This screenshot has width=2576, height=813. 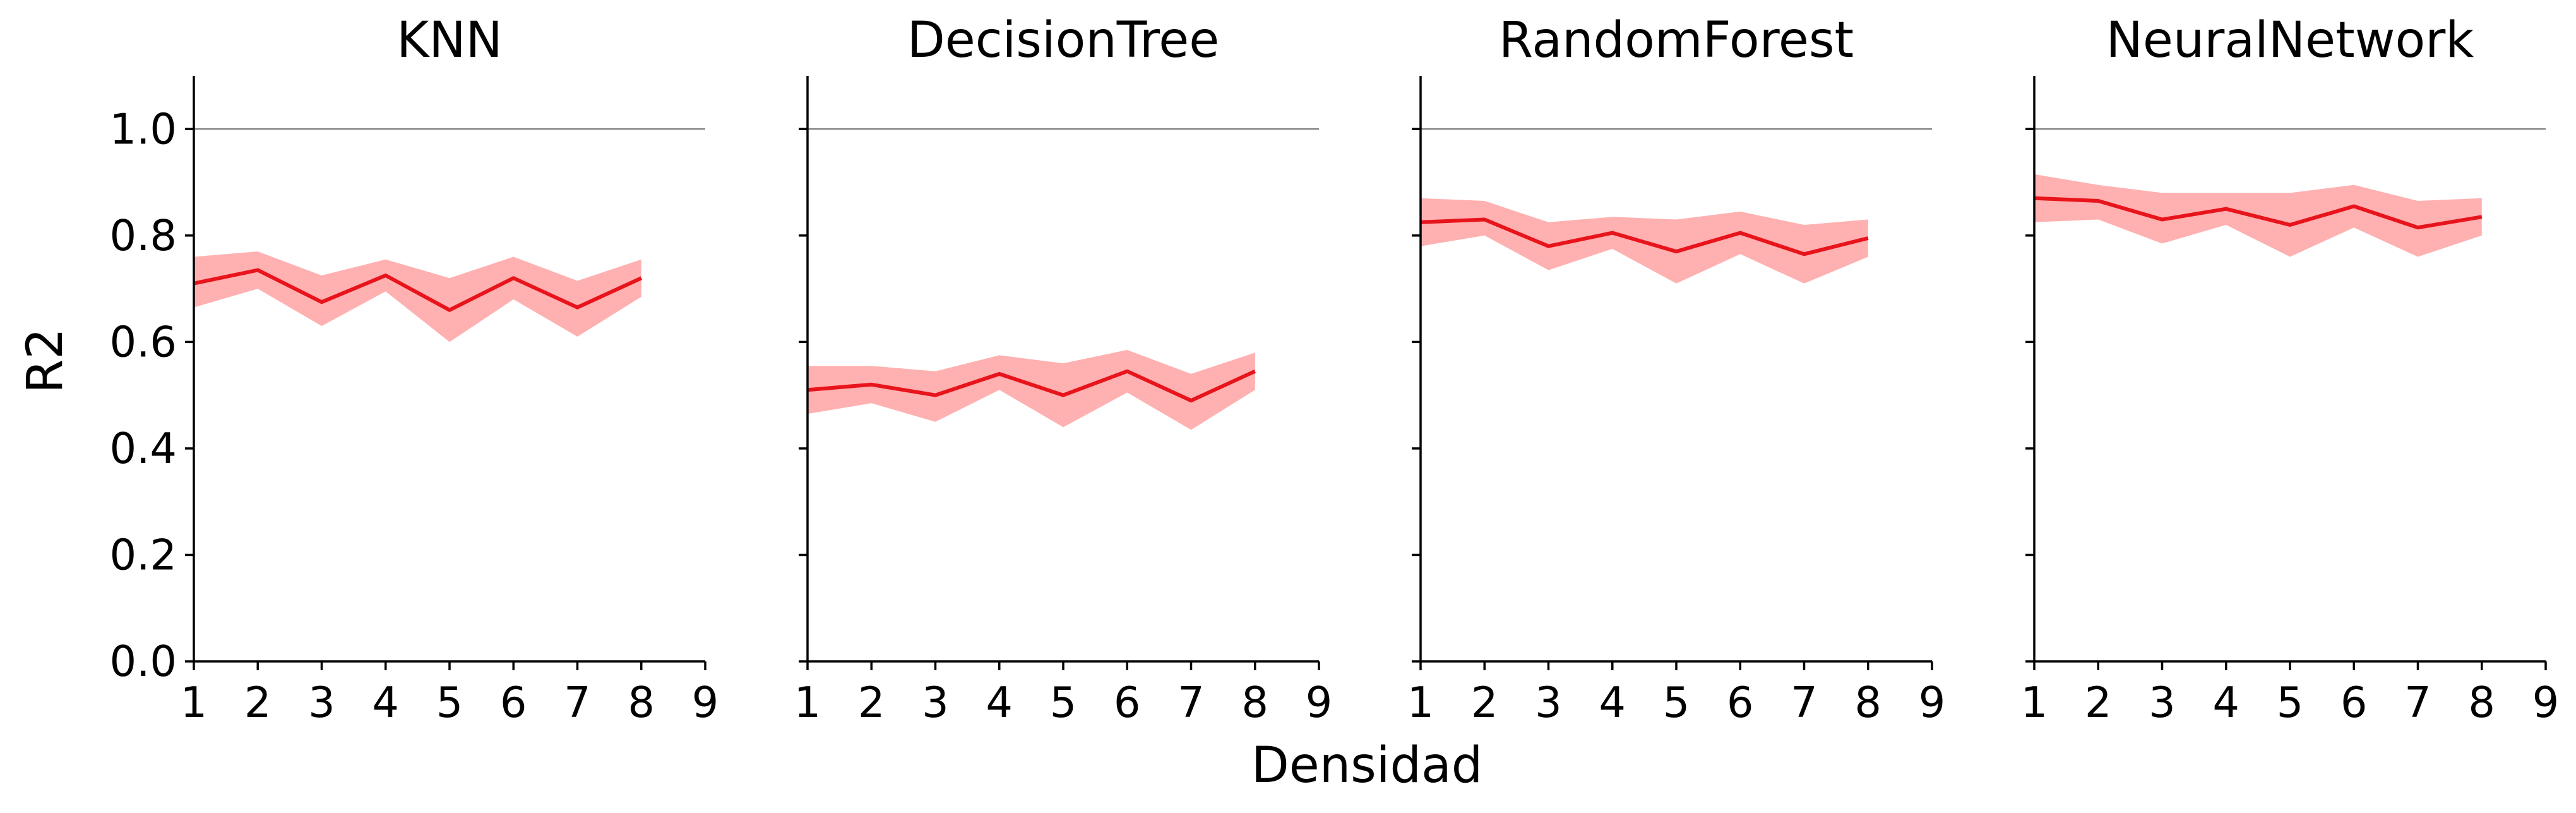 What do you see at coordinates (143, 449) in the screenshot?
I see `y-tick-label: 0.4` at bounding box center [143, 449].